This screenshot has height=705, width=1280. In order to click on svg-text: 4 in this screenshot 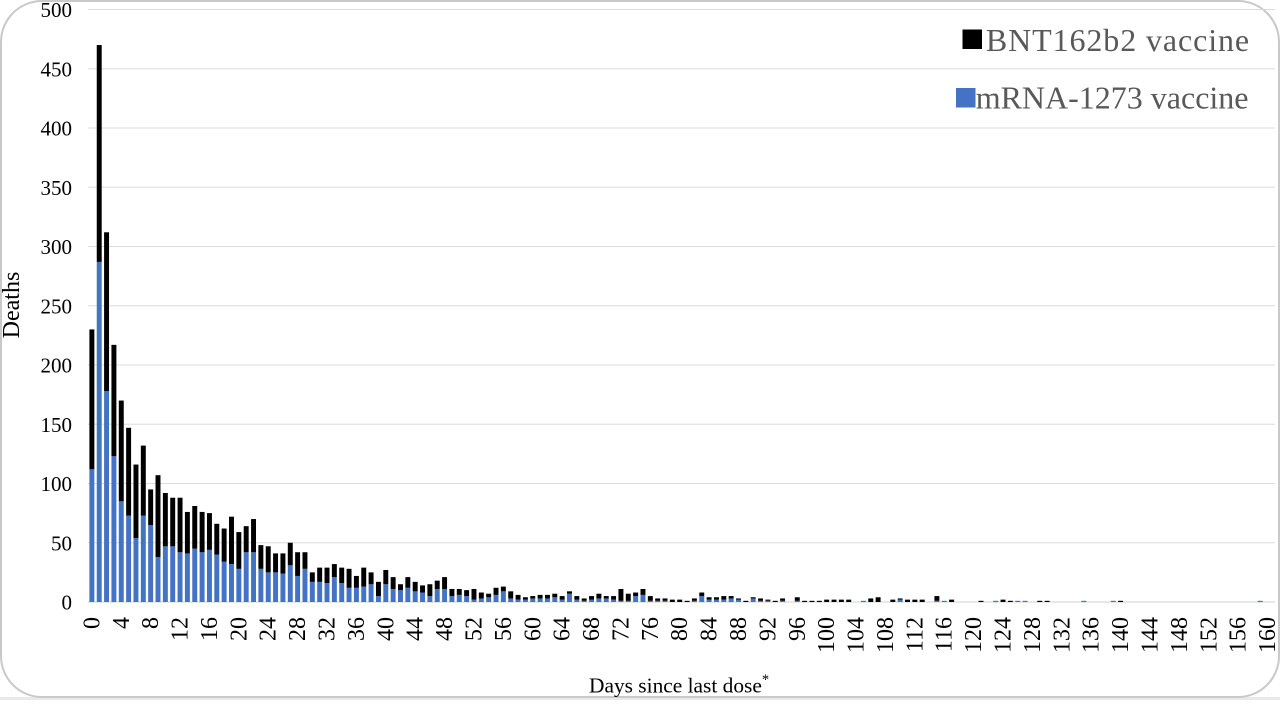, I will do `click(122, 623)`.